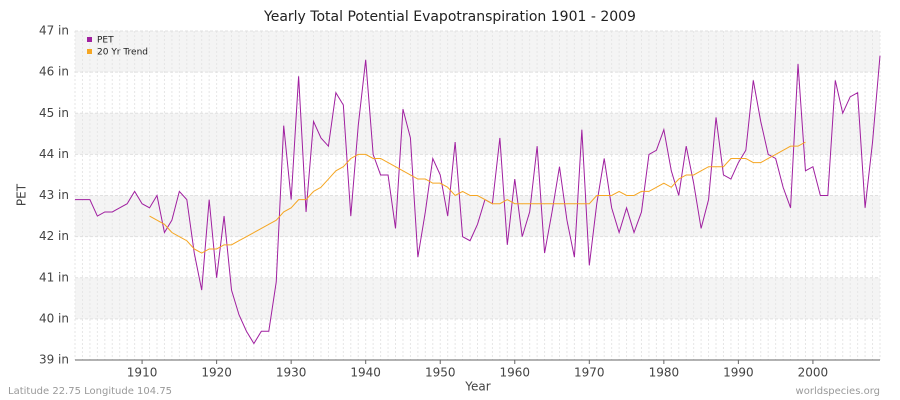 Image resolution: width=900 pixels, height=400 pixels. I want to click on y-tick-label: 46 in, so click(54, 72).